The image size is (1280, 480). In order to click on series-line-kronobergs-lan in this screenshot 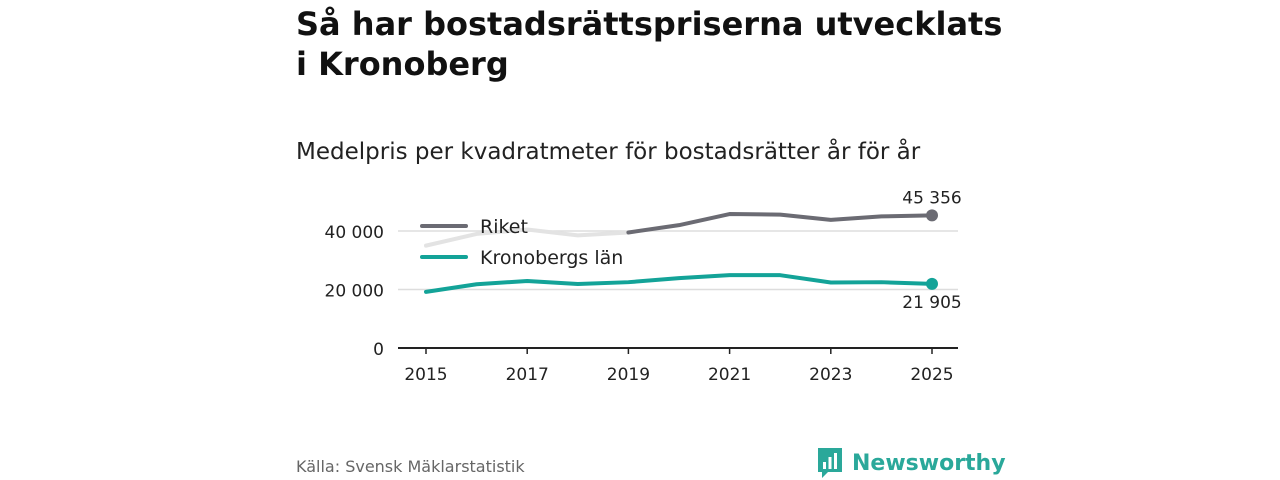, I will do `click(679, 283)`.